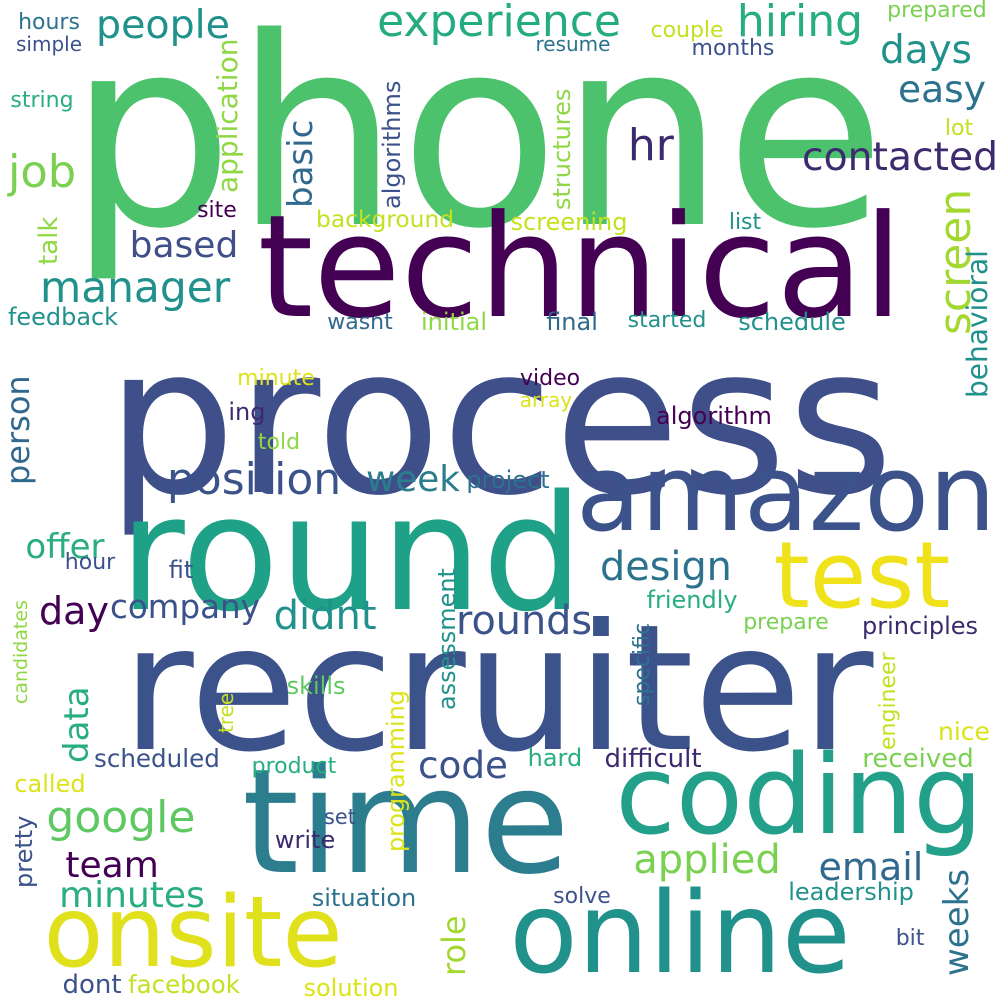  I want to click on word: leadership, so click(851, 892).